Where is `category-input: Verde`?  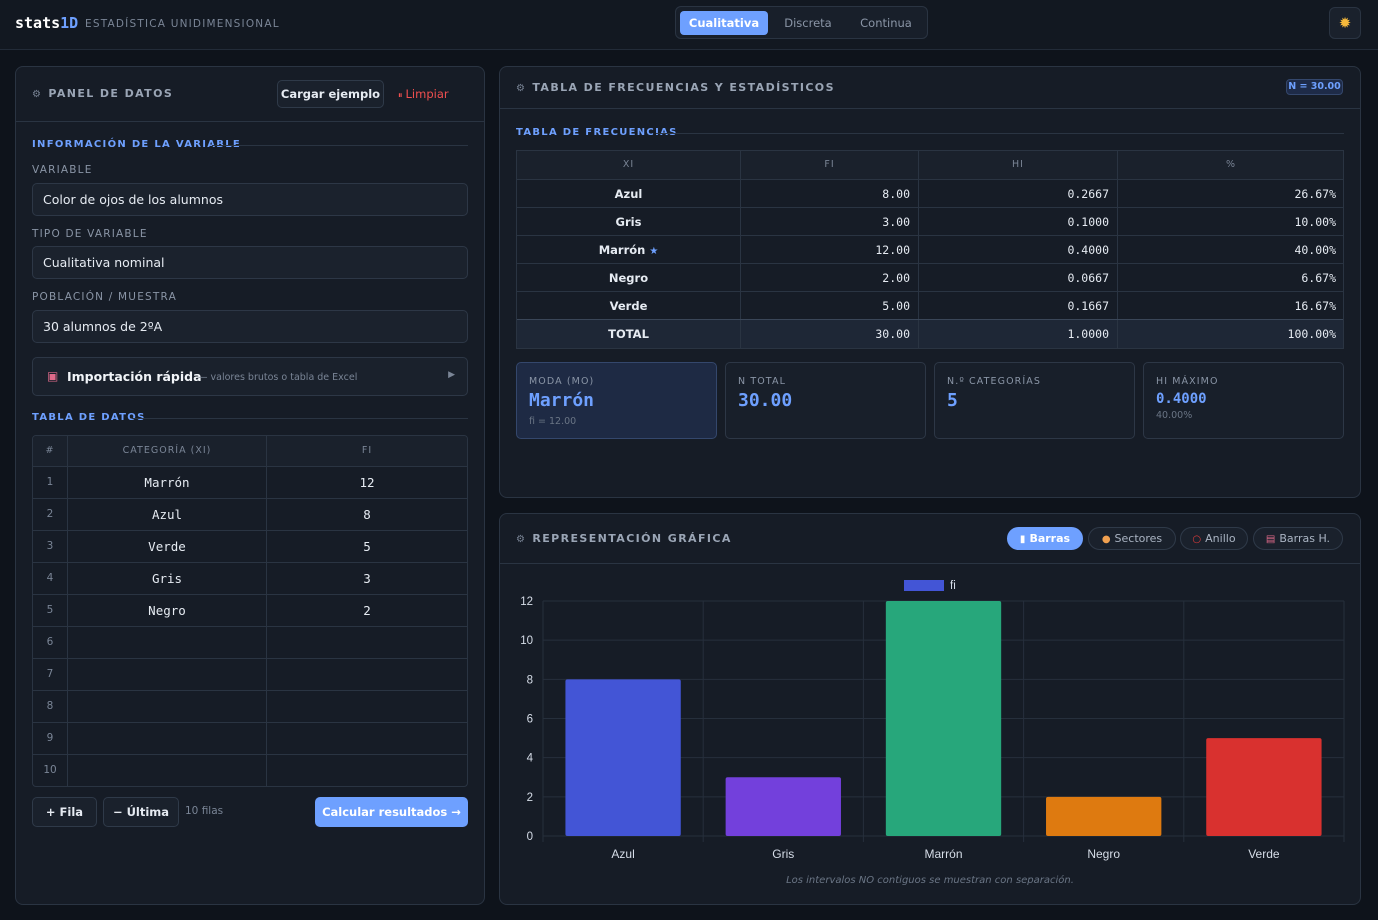 category-input: Verde is located at coordinates (167, 546).